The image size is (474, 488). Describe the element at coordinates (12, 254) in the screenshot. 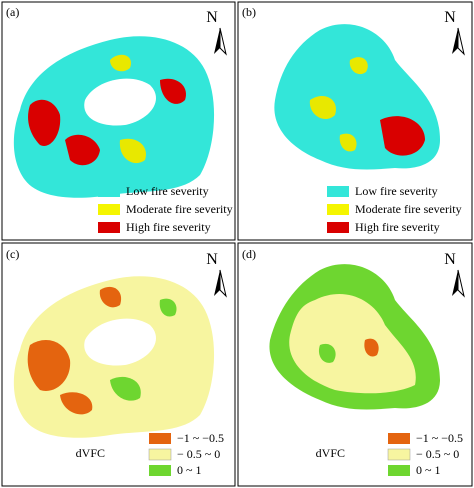

I see `panel-label: (c)` at that location.